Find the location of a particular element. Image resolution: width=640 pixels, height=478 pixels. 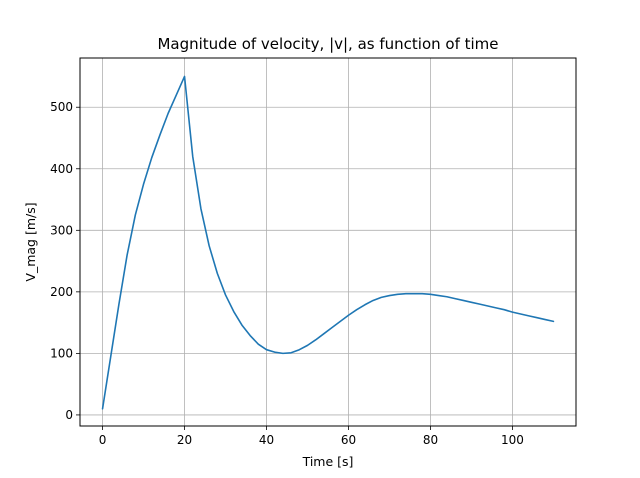

x-tick-label: 0 is located at coordinates (103, 440).